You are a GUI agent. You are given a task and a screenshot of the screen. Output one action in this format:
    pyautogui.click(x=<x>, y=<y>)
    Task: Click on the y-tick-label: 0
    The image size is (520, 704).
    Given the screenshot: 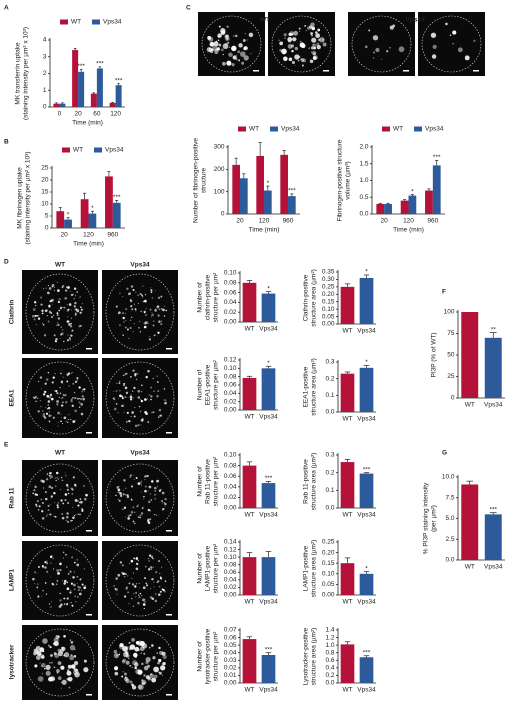 What is the action you would take?
    pyautogui.click(x=453, y=398)
    